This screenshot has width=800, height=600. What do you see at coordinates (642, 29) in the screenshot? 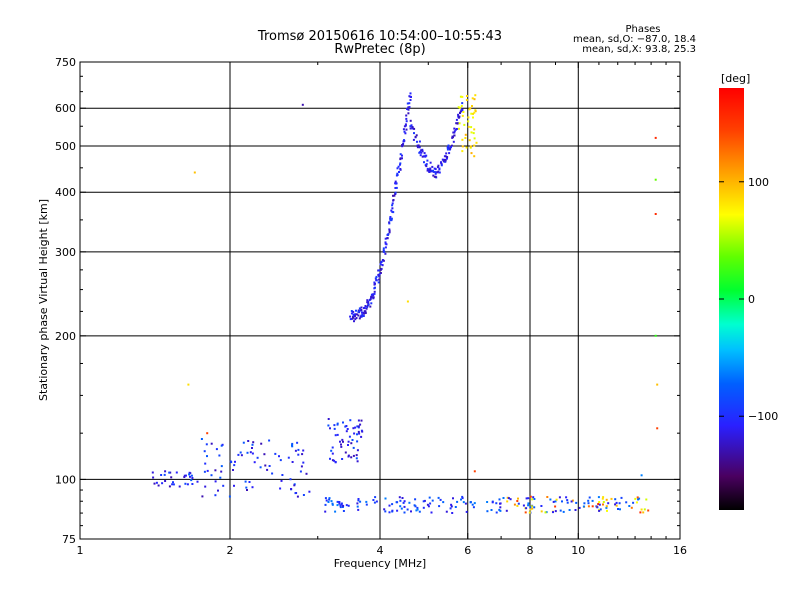
I see `phases-heading: Phases` at bounding box center [642, 29].